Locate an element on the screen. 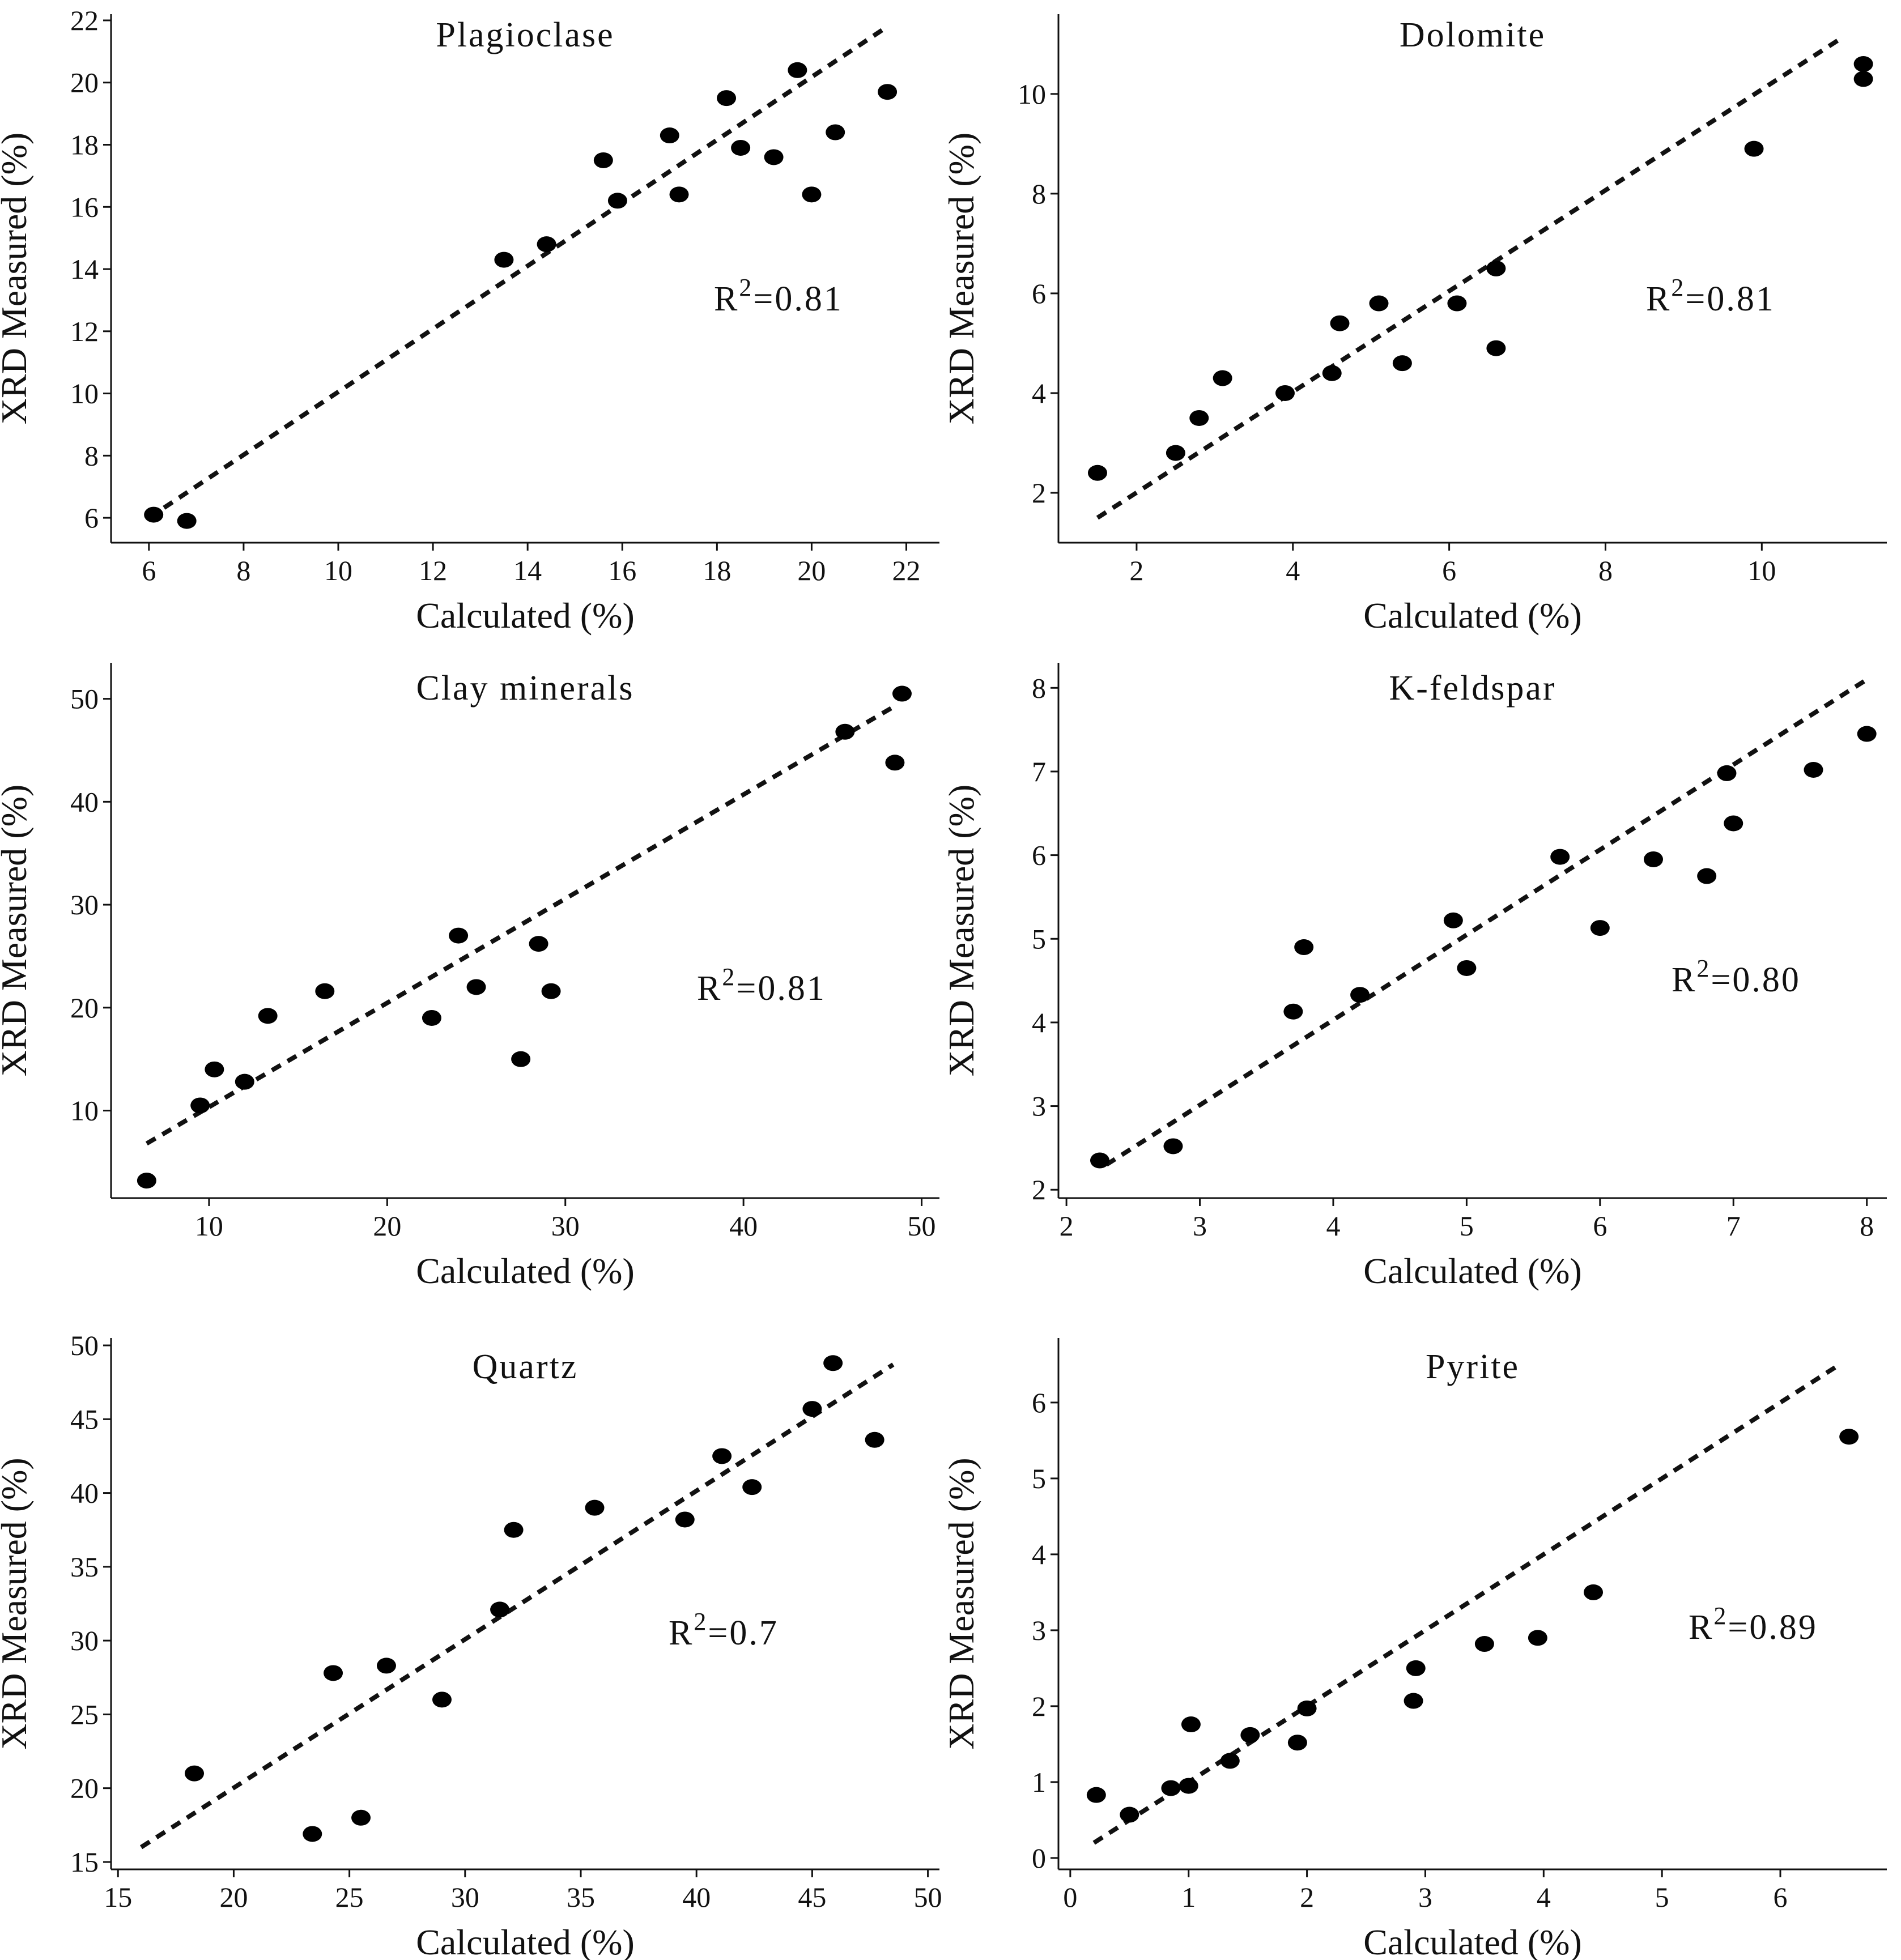  clay-minerals-y-tick-label: 30 is located at coordinates (84, 905).